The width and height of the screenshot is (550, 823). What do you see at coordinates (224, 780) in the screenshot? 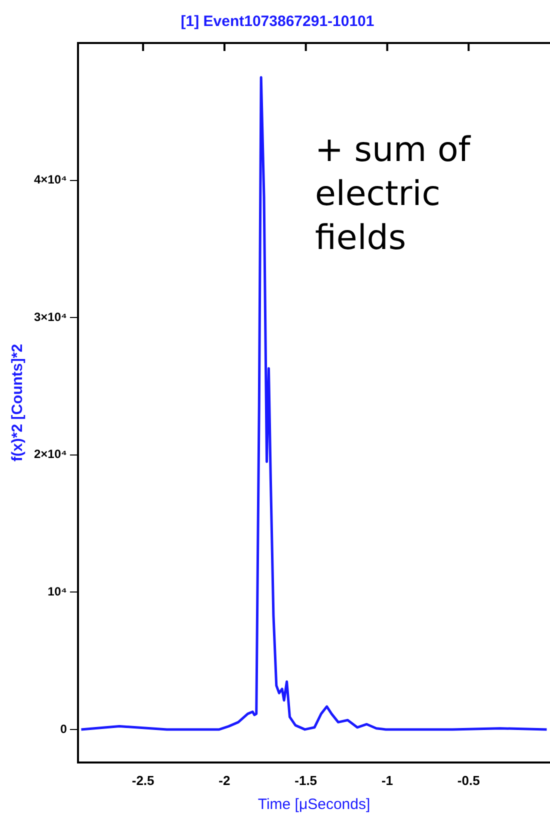
I see `x-tick-label: -2` at bounding box center [224, 780].